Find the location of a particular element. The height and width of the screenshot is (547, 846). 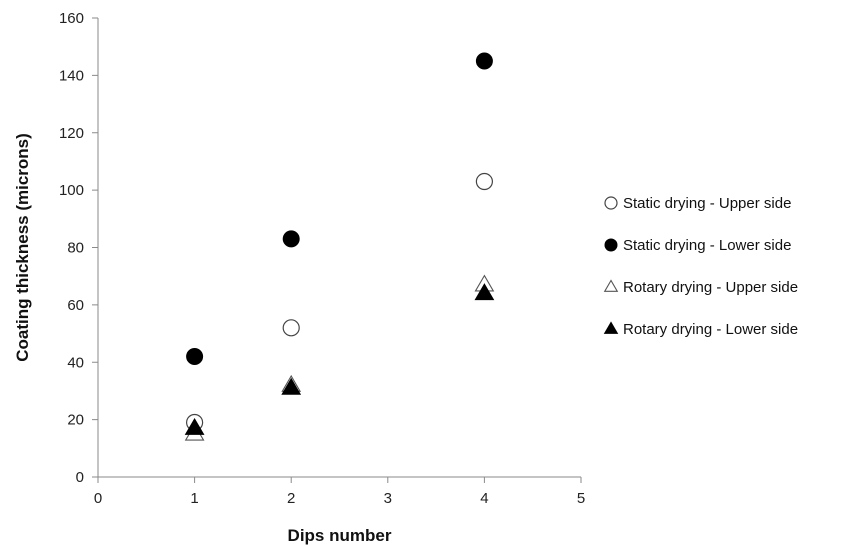

legend-label: Static drying - Upper side is located at coordinates (707, 203).